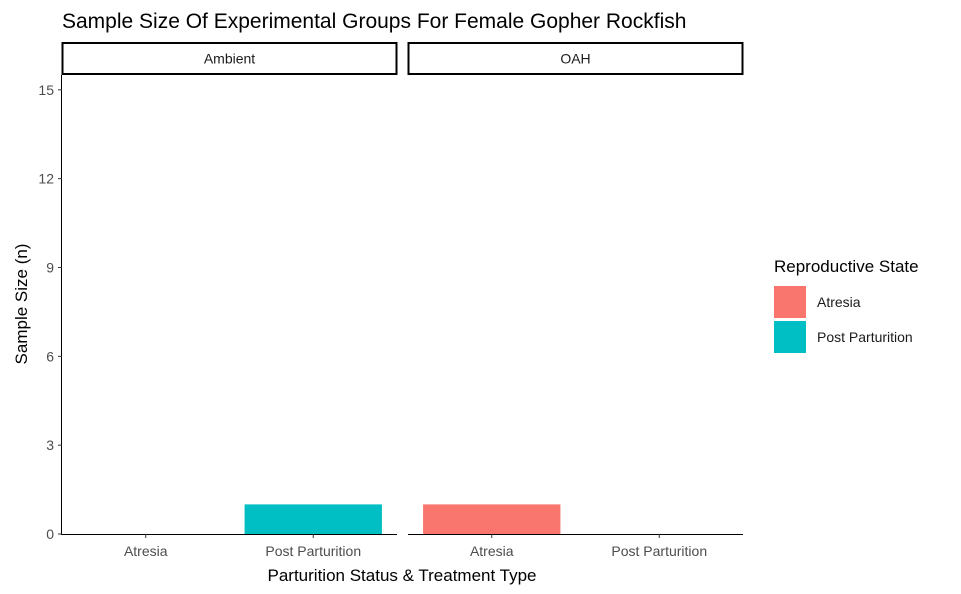 The width and height of the screenshot is (961, 594). What do you see at coordinates (21, 304) in the screenshot?
I see `y-axis-title: Sample Size (n)` at bounding box center [21, 304].